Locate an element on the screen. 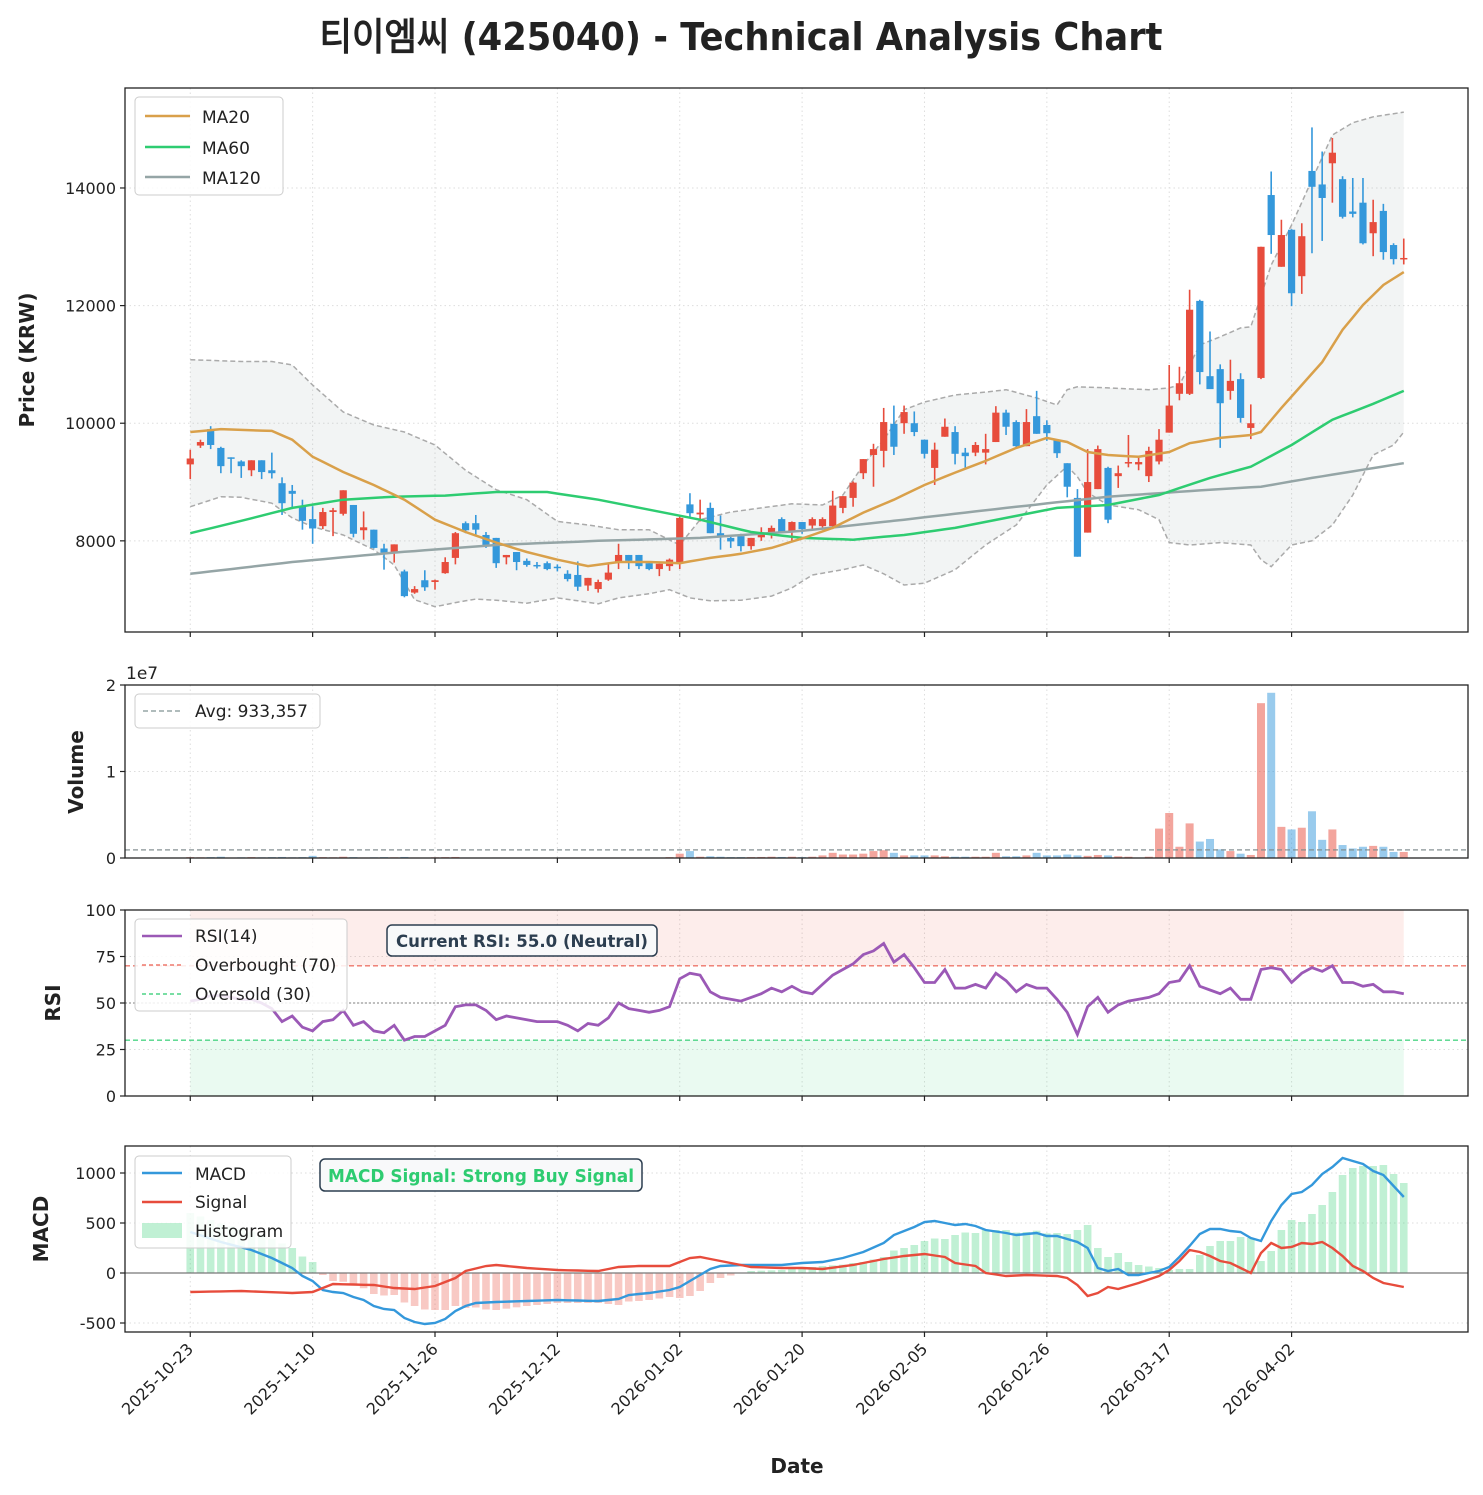  x-tick-label: 2026-02-26 is located at coordinates (1013, 1378).